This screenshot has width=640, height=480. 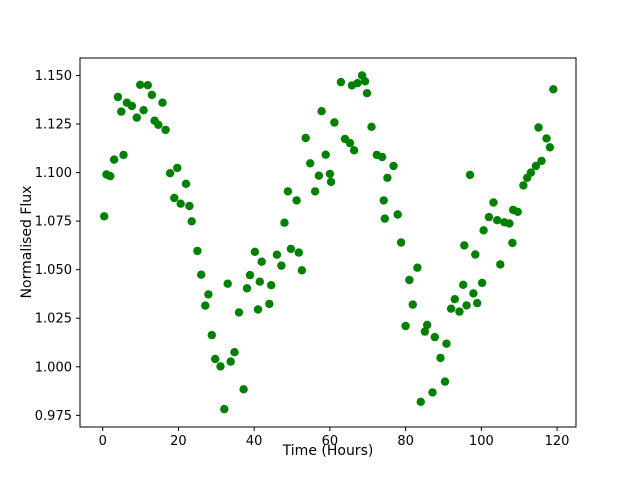 I want to click on y-tick-label: 1.075, so click(x=53, y=222).